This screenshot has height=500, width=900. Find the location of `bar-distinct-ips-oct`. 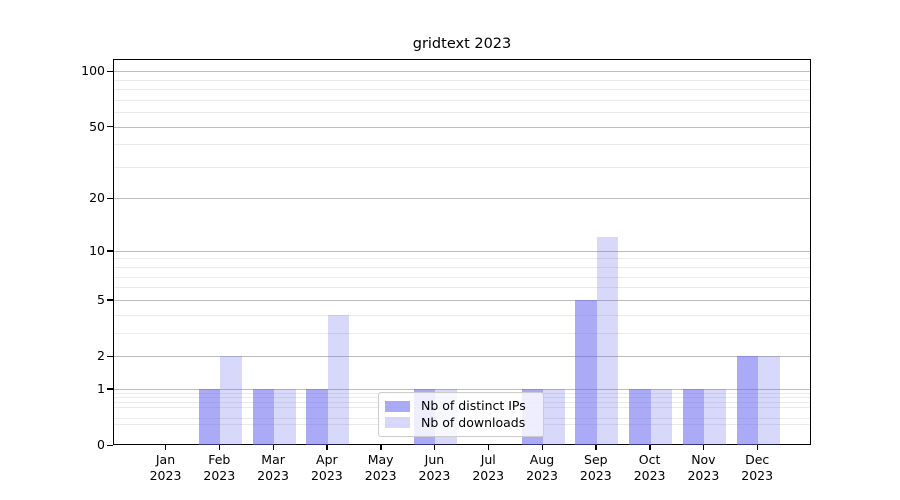

bar-distinct-ips-oct is located at coordinates (640, 416).